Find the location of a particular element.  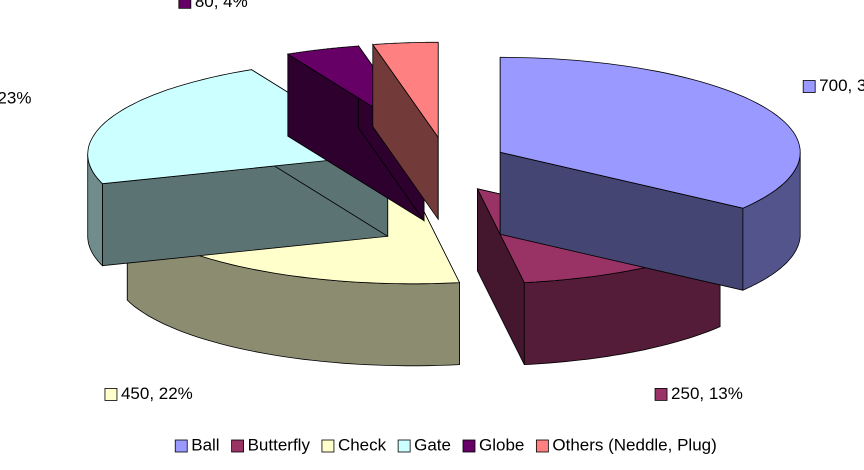

legend-label: Gate is located at coordinates (432, 444).